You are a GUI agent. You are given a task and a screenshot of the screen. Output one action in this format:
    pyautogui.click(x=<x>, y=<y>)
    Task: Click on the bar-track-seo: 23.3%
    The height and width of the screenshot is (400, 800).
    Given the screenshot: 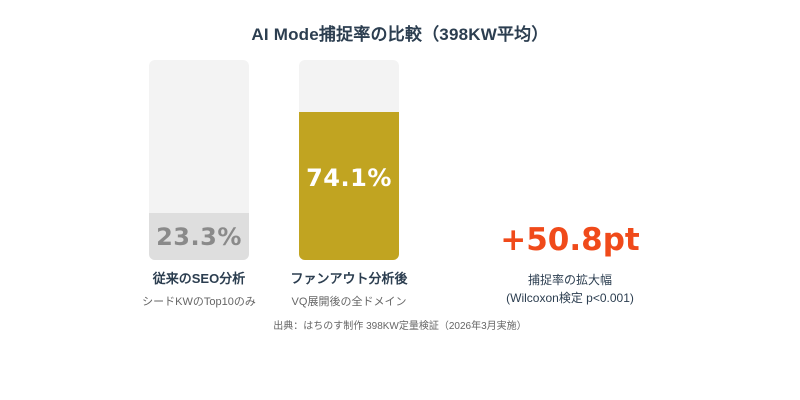 What is the action you would take?
    pyautogui.click(x=199, y=160)
    